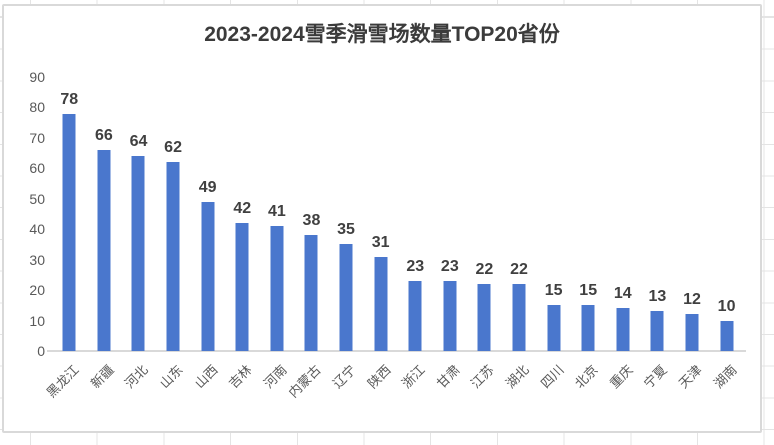 The width and height of the screenshot is (774, 445). What do you see at coordinates (484, 234) in the screenshot?
I see `bar-column: 22 江苏` at bounding box center [484, 234].